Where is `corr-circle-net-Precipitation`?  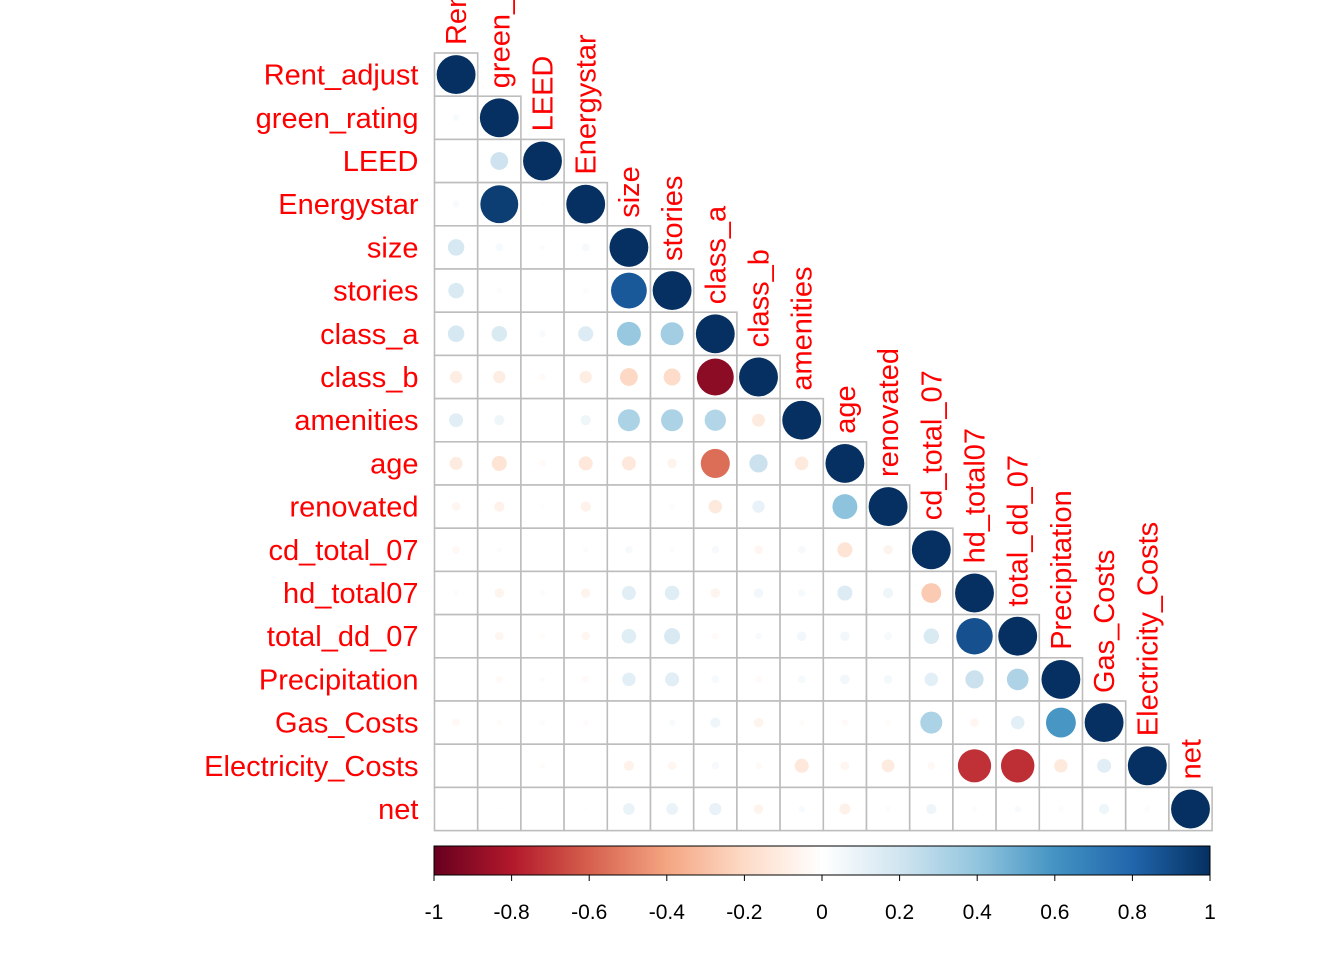
corr-circle-net-Precipitation is located at coordinates (1061, 809).